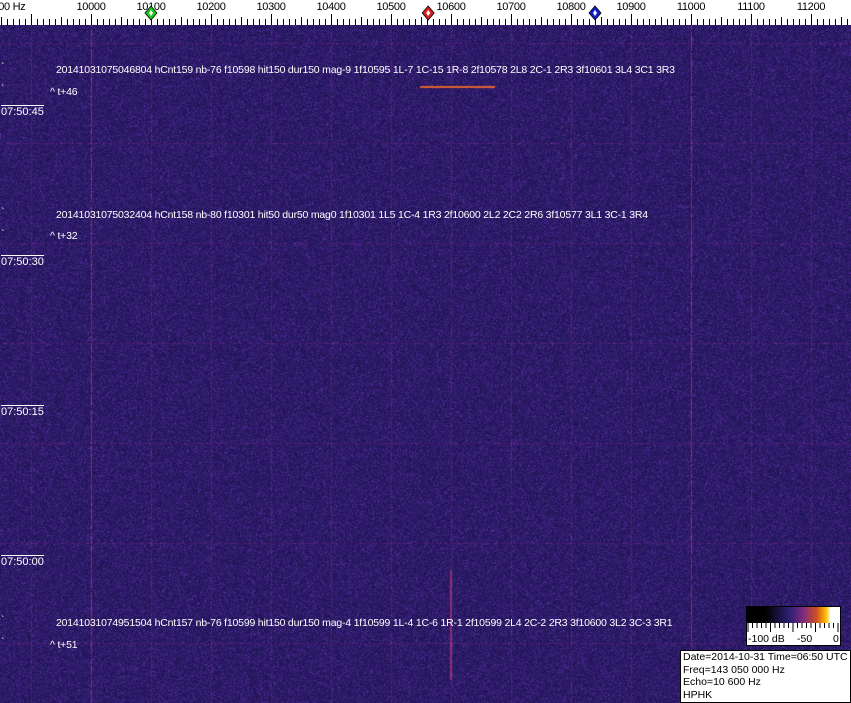  What do you see at coordinates (22, 261) in the screenshot?
I see `time-label: 07:50:30` at bounding box center [22, 261].